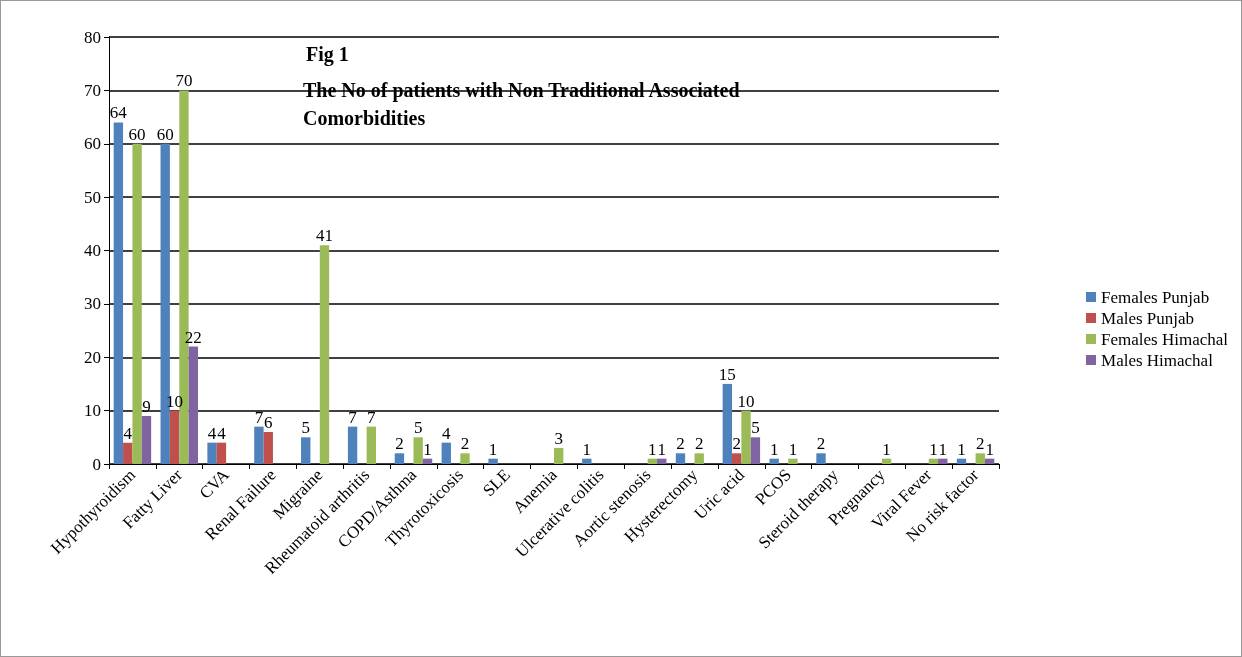 The width and height of the screenshot is (1242, 657). I want to click on y-tick-label: 30, so click(92, 304).